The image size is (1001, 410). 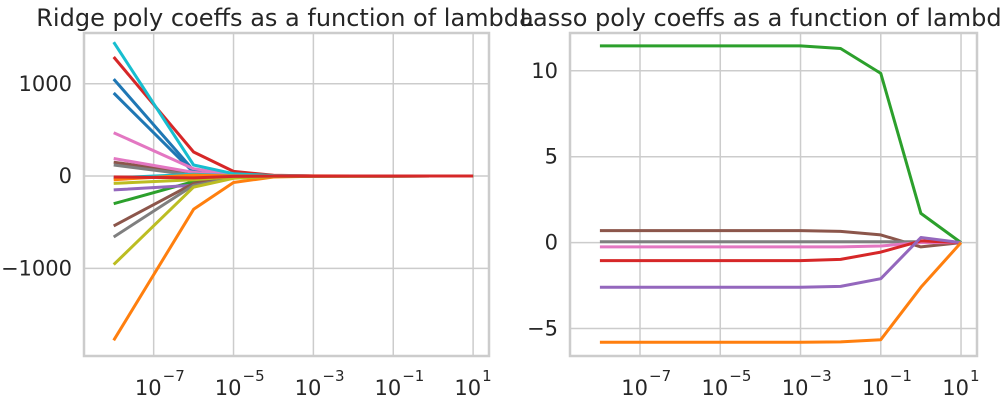 What do you see at coordinates (901, 376) in the screenshot?
I see `lasso-x-tick-exponent: −1` at bounding box center [901, 376].